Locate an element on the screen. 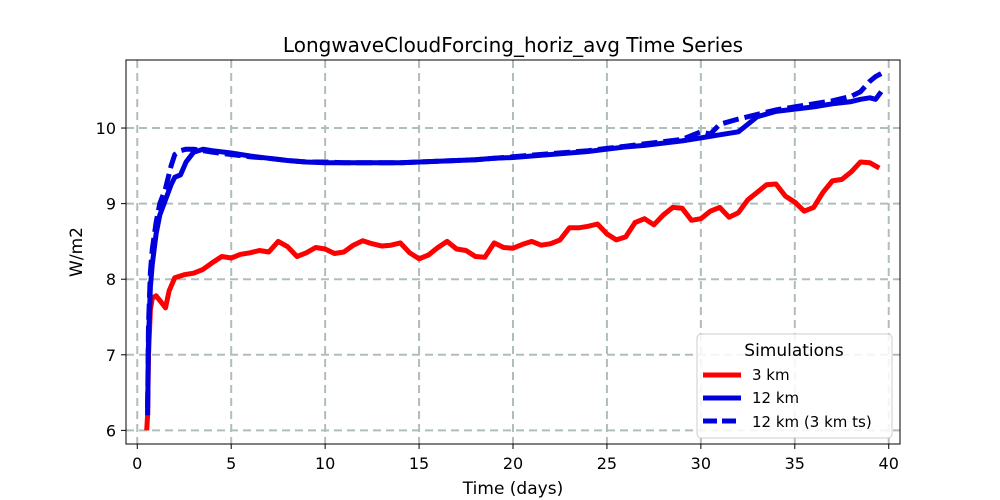  y-tick-label: 7 is located at coordinates (111, 355).